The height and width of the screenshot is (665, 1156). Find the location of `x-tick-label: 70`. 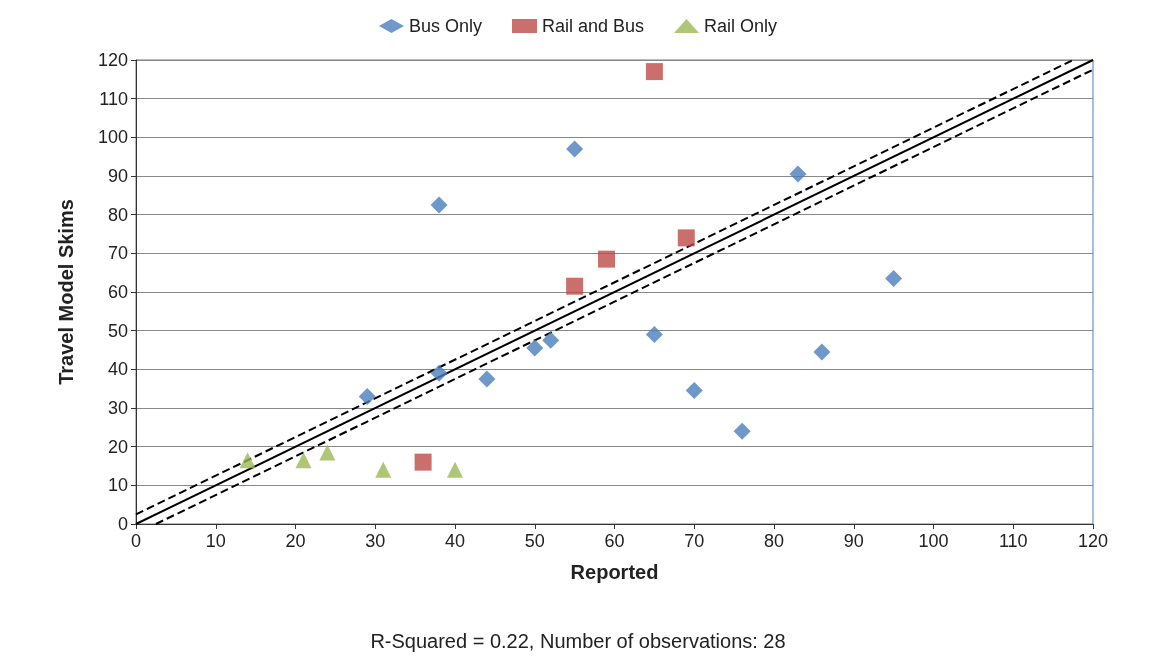

x-tick-label: 70 is located at coordinates (694, 541).